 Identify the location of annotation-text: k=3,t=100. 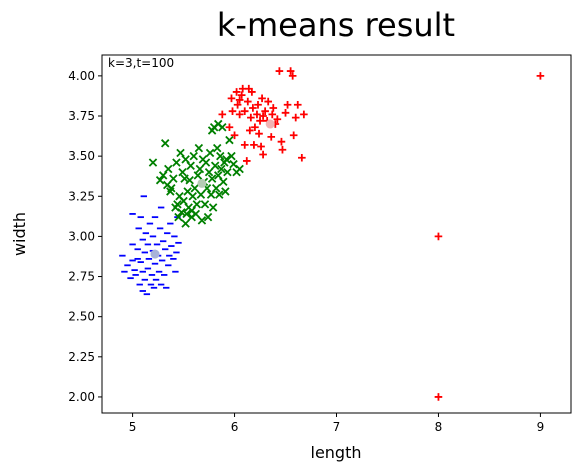
(141, 63).